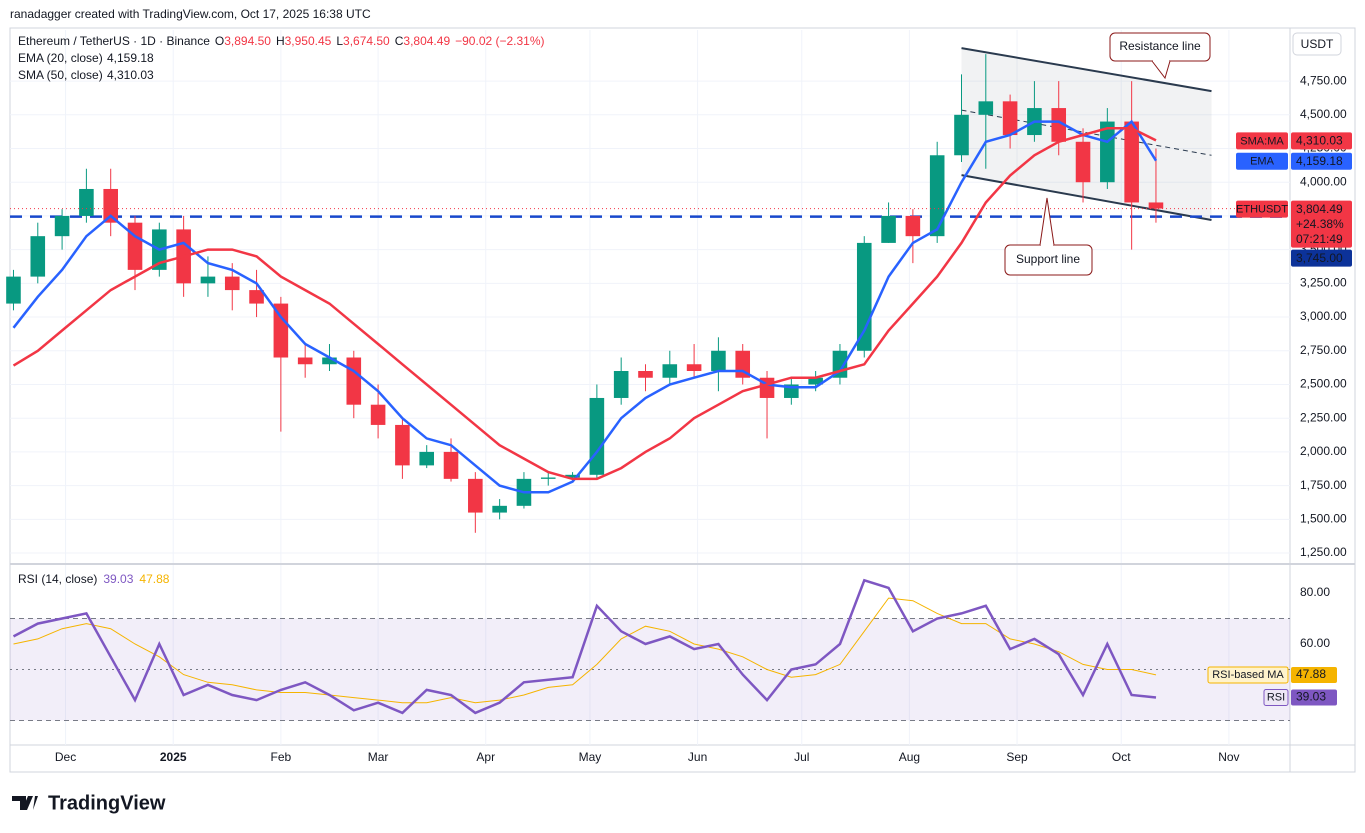  What do you see at coordinates (697, 757) in the screenshot?
I see `x-tick-label: Jun` at bounding box center [697, 757].